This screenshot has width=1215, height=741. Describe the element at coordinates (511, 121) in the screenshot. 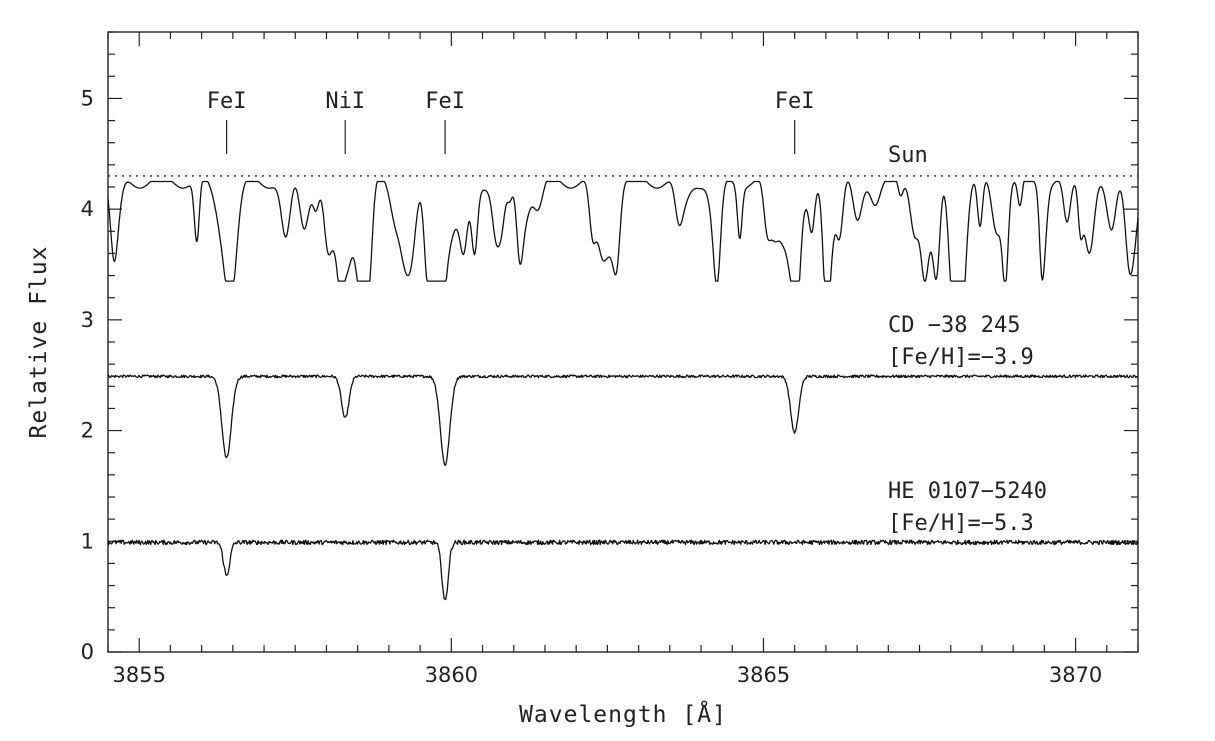

I see `line-annotations: FeI NiI FeI FeI` at that location.